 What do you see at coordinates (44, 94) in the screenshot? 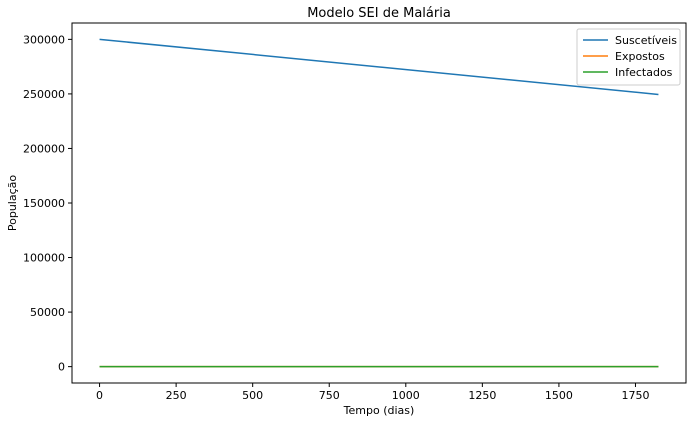
I see `y-tick-label: 250000` at bounding box center [44, 94].